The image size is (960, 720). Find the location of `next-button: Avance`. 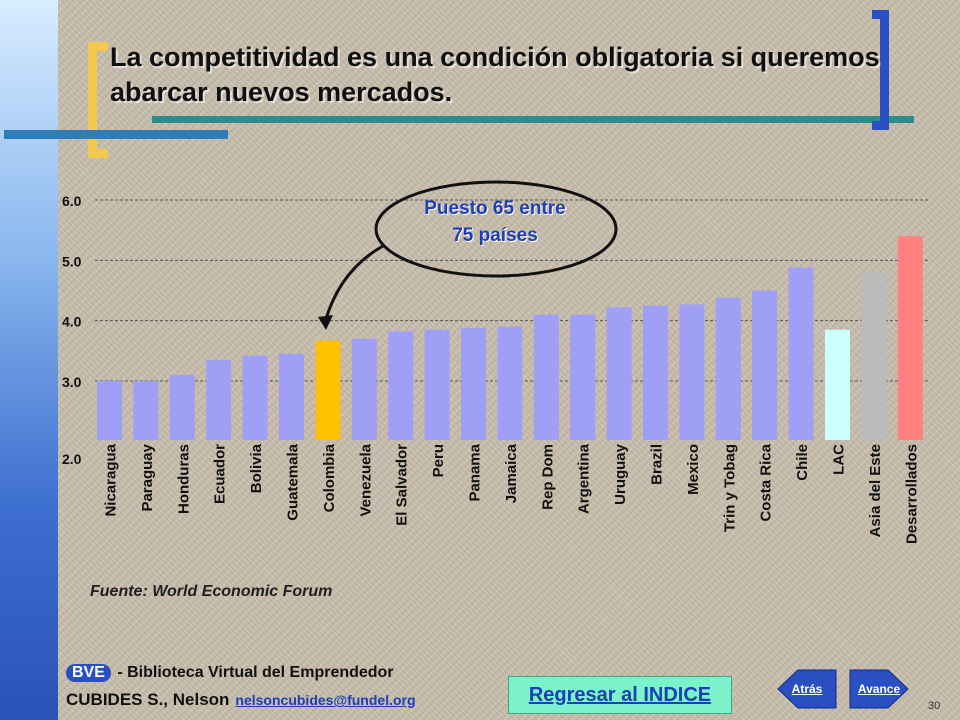

next-button: Avance is located at coordinates (879, 689).